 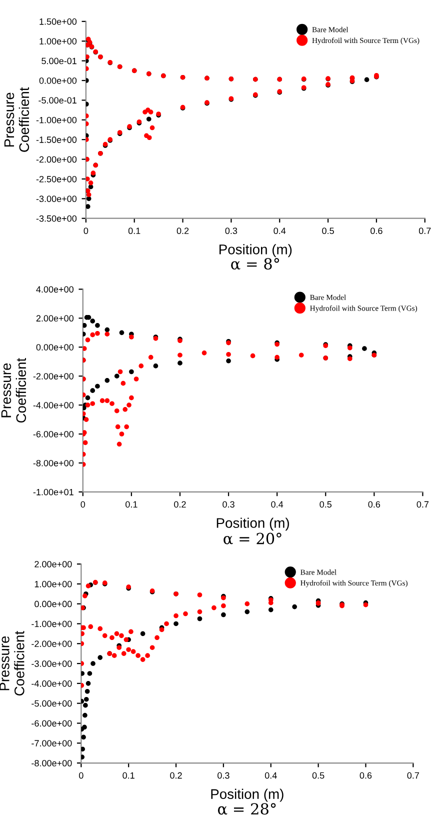 What do you see at coordinates (58, 21) in the screenshot?
I see `y-tick-label: 1.50e+00` at bounding box center [58, 21].